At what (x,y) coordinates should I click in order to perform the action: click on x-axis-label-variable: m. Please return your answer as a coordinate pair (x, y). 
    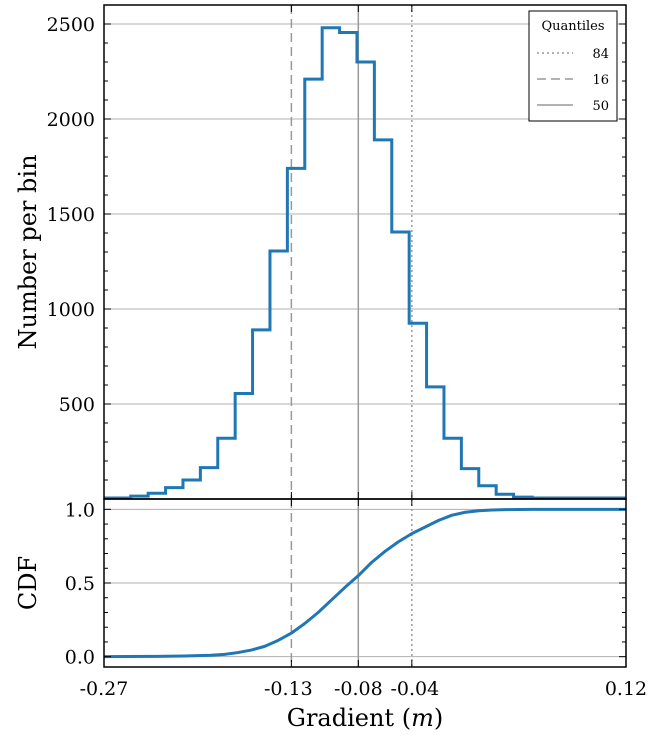
    Looking at the image, I should click on (422, 718).